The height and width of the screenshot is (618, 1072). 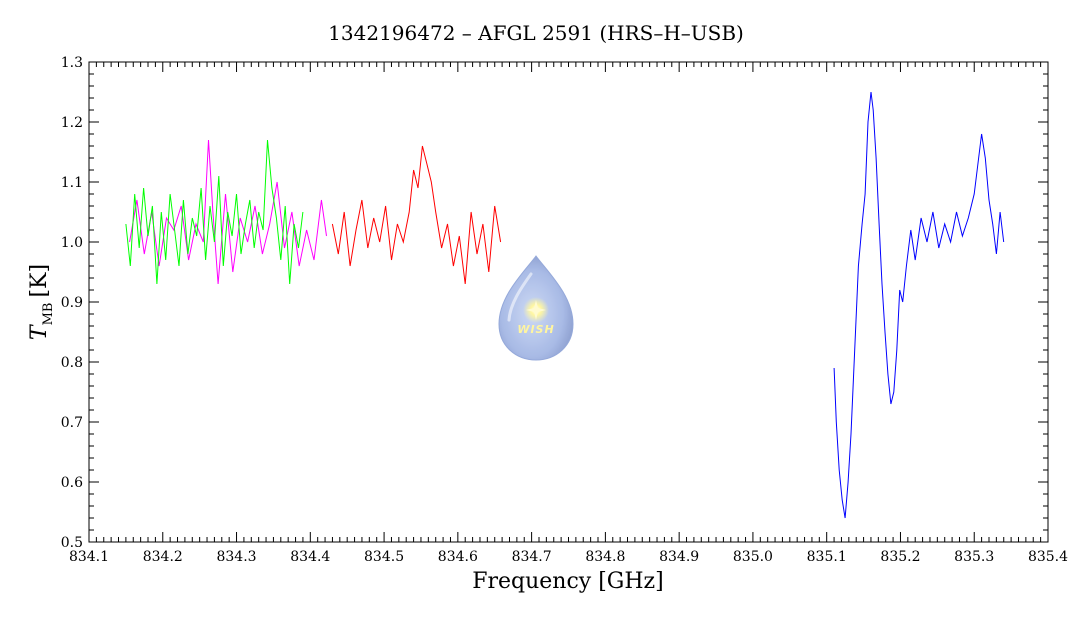 What do you see at coordinates (458, 557) in the screenshot?
I see `x-tick-label: 834.6` at bounding box center [458, 557].